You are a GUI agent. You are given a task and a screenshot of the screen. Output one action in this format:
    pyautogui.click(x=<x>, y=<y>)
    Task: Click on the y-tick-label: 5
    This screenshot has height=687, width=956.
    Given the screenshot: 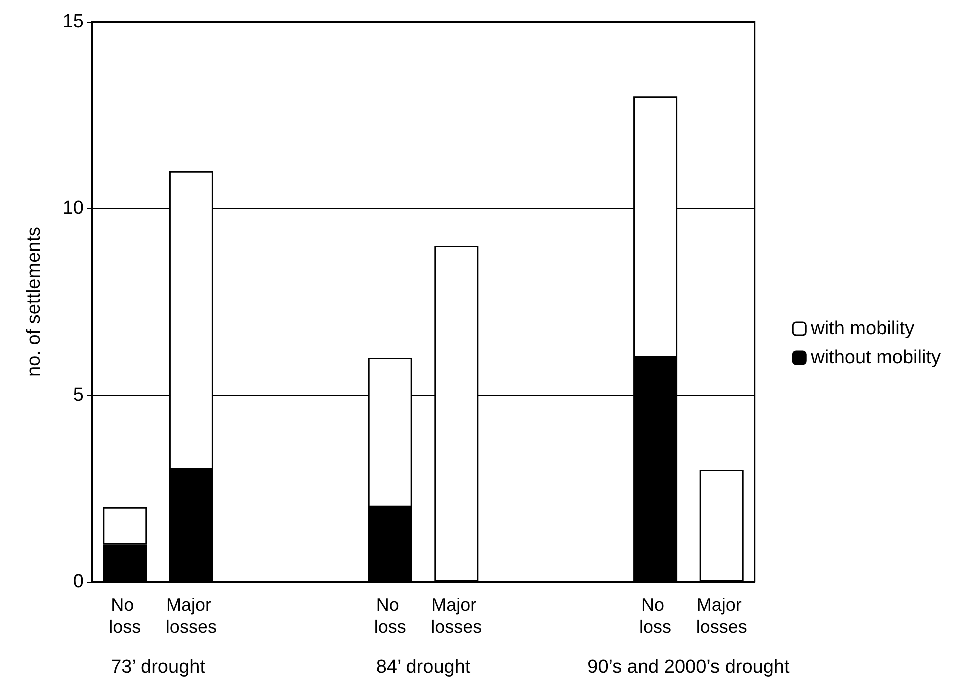 What is the action you would take?
    pyautogui.click(x=78, y=395)
    